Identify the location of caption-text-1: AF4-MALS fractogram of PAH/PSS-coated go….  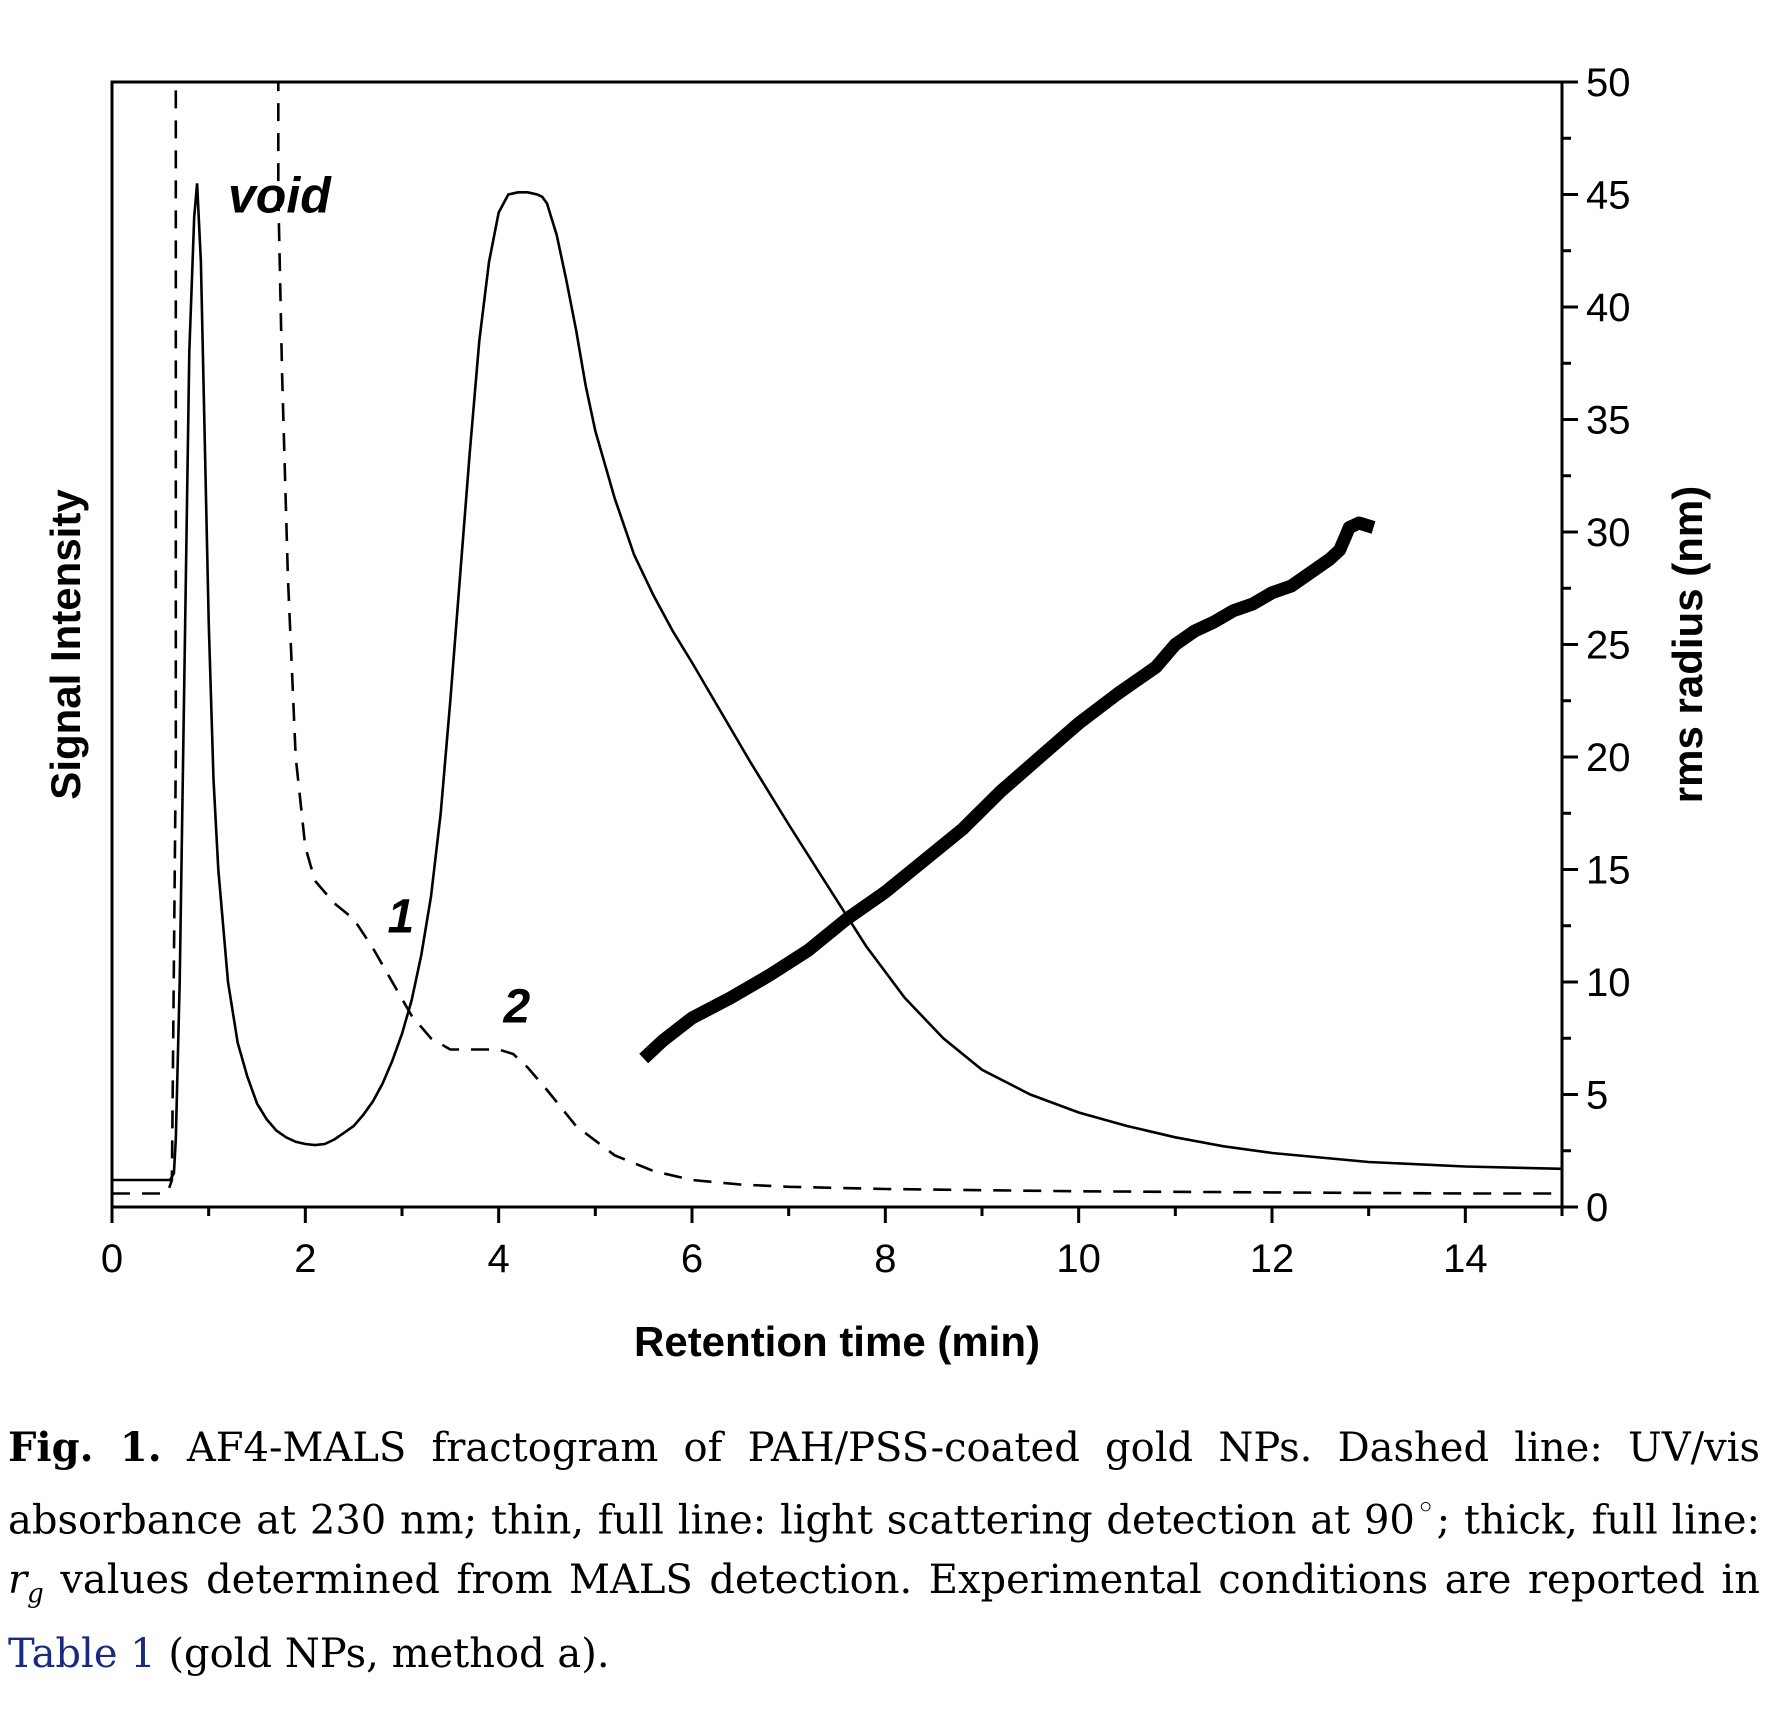
(884, 1484).